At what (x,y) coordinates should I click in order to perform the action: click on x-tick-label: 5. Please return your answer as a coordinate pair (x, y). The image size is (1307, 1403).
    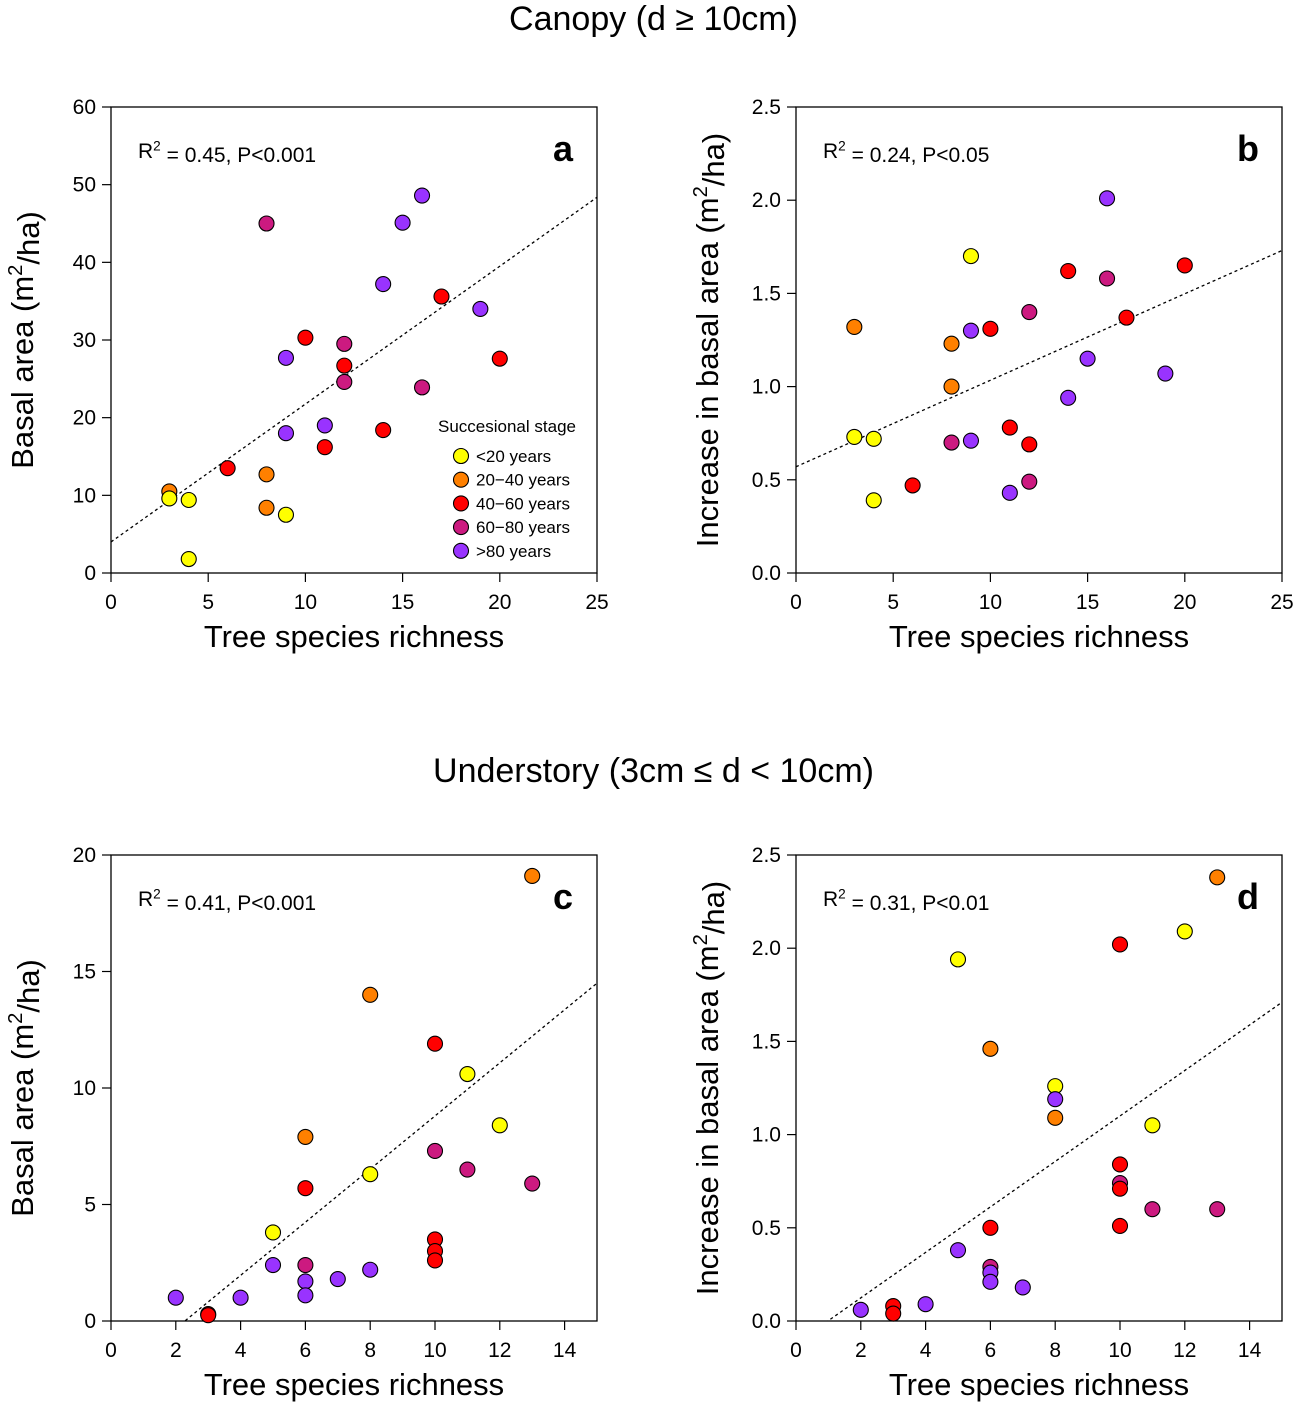
    Looking at the image, I should click on (208, 602).